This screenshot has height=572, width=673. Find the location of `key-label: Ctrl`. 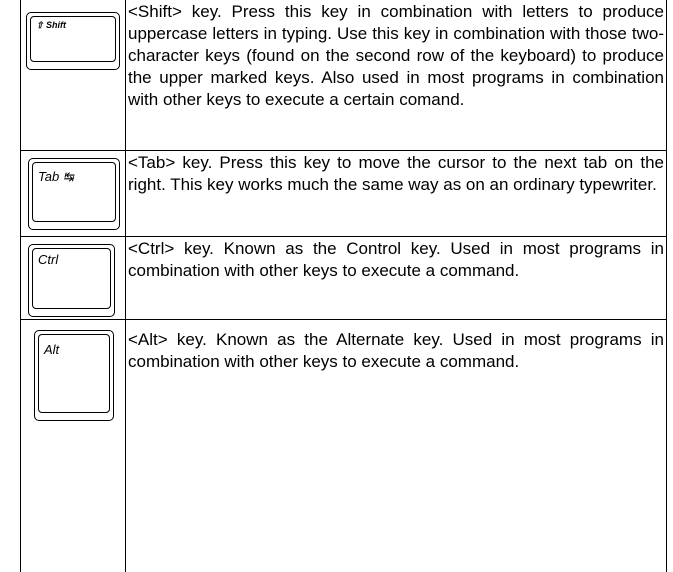

key-label: Ctrl is located at coordinates (48, 259).